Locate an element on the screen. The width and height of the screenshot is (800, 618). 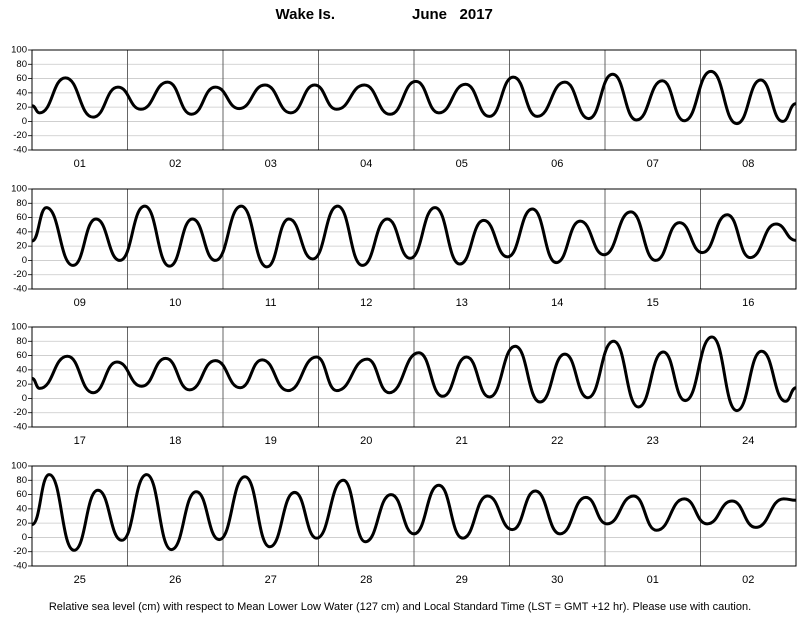
day-label: 21 is located at coordinates (462, 441).